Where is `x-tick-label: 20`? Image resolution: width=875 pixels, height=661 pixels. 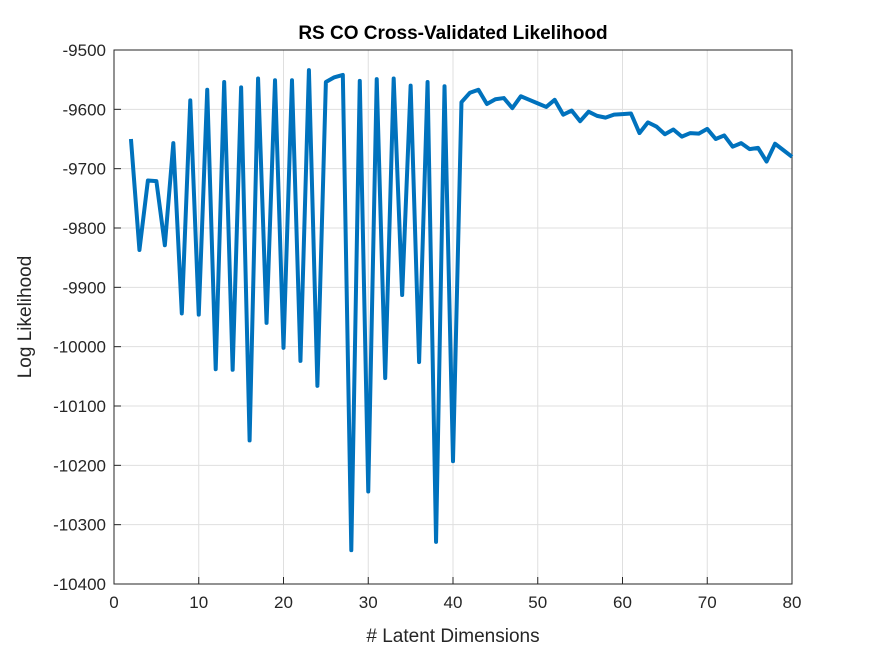 x-tick-label: 20 is located at coordinates (283, 602).